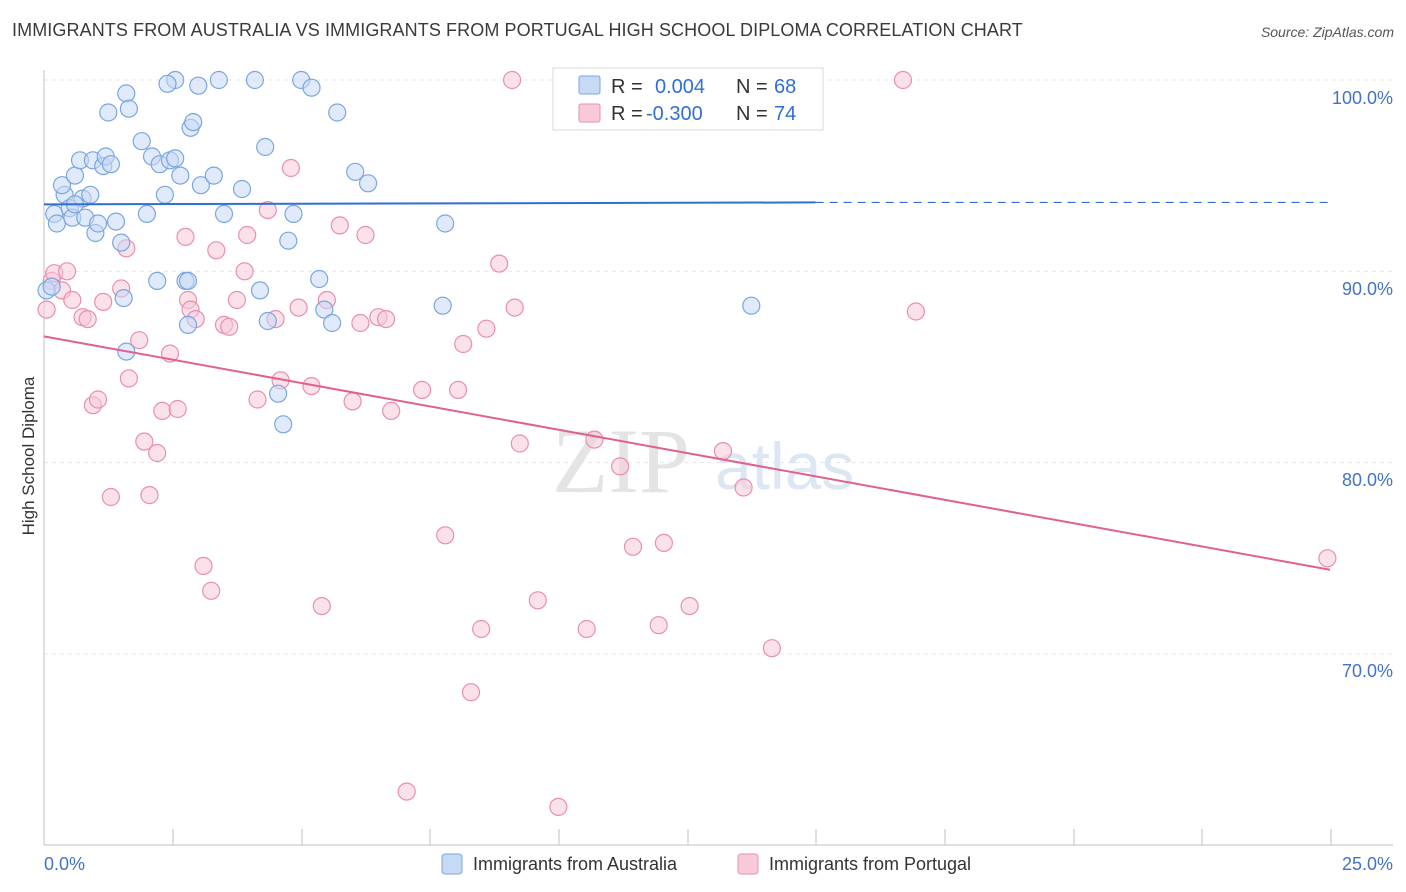 The width and height of the screenshot is (1406, 892). Describe the element at coordinates (674, 114) in the screenshot. I see `legend-portugal-r-value: -0.300` at that location.